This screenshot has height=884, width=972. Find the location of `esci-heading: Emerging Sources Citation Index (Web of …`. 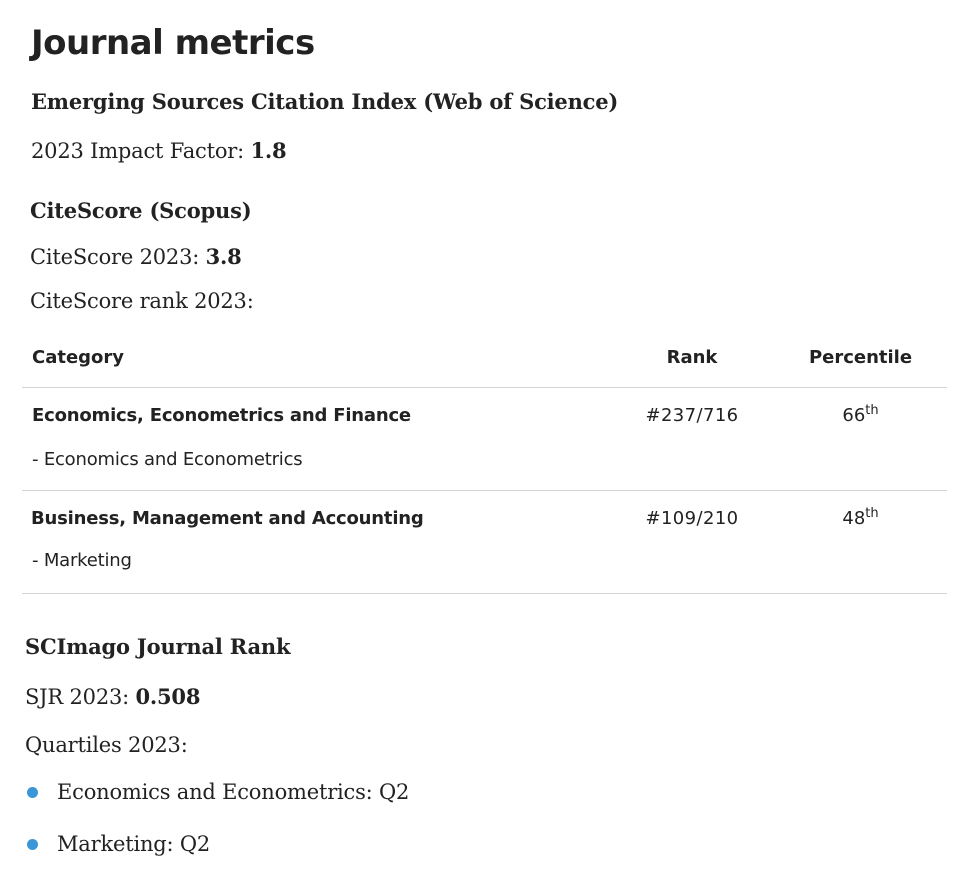

esci-heading: Emerging Sources Citation Index (Web of … is located at coordinates (325, 101).